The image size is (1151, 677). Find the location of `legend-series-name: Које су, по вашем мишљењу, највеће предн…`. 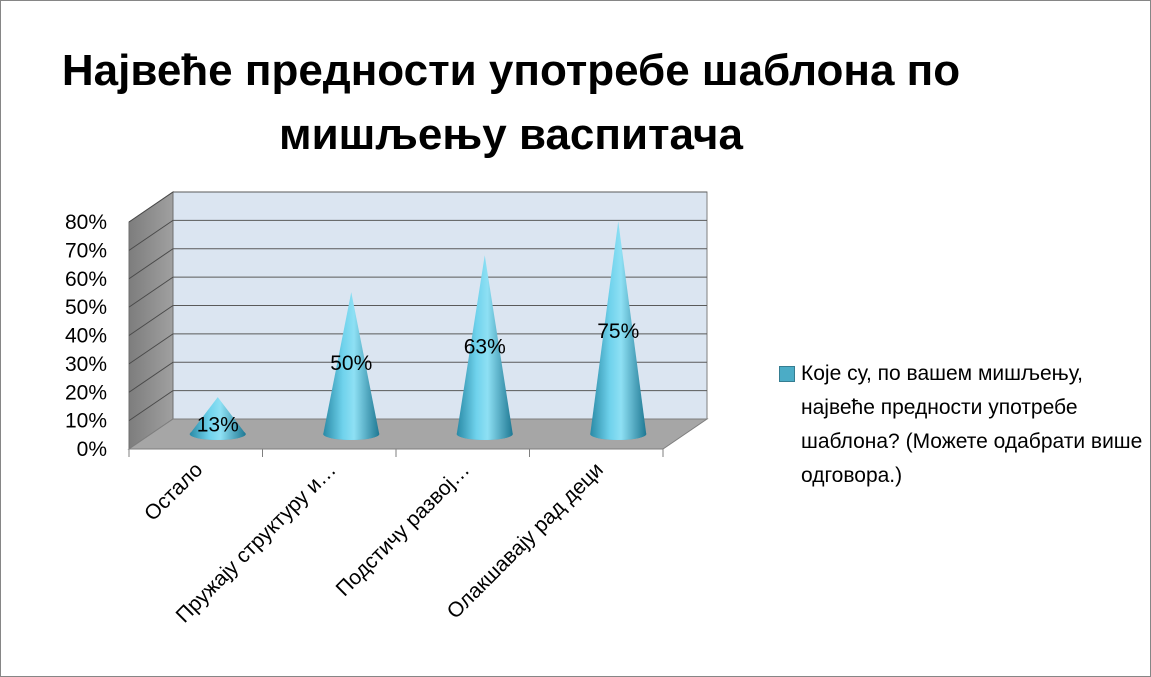

legend-series-name: Које су, по вашем мишљењу, највеће предн… is located at coordinates (972, 424).